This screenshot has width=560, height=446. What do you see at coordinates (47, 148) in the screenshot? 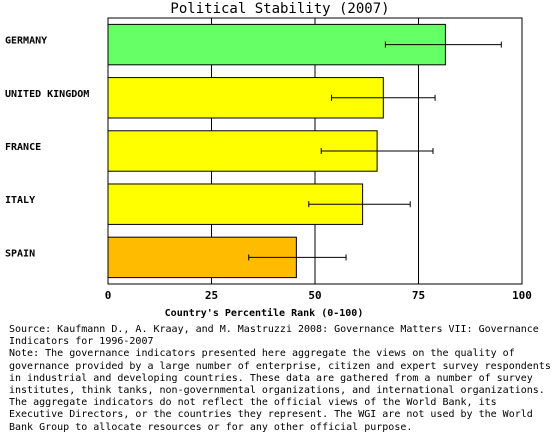
I see `category-labels: GERMANY UNITED KINGDOM FRANCE ITALY SPAIN` at bounding box center [47, 148].